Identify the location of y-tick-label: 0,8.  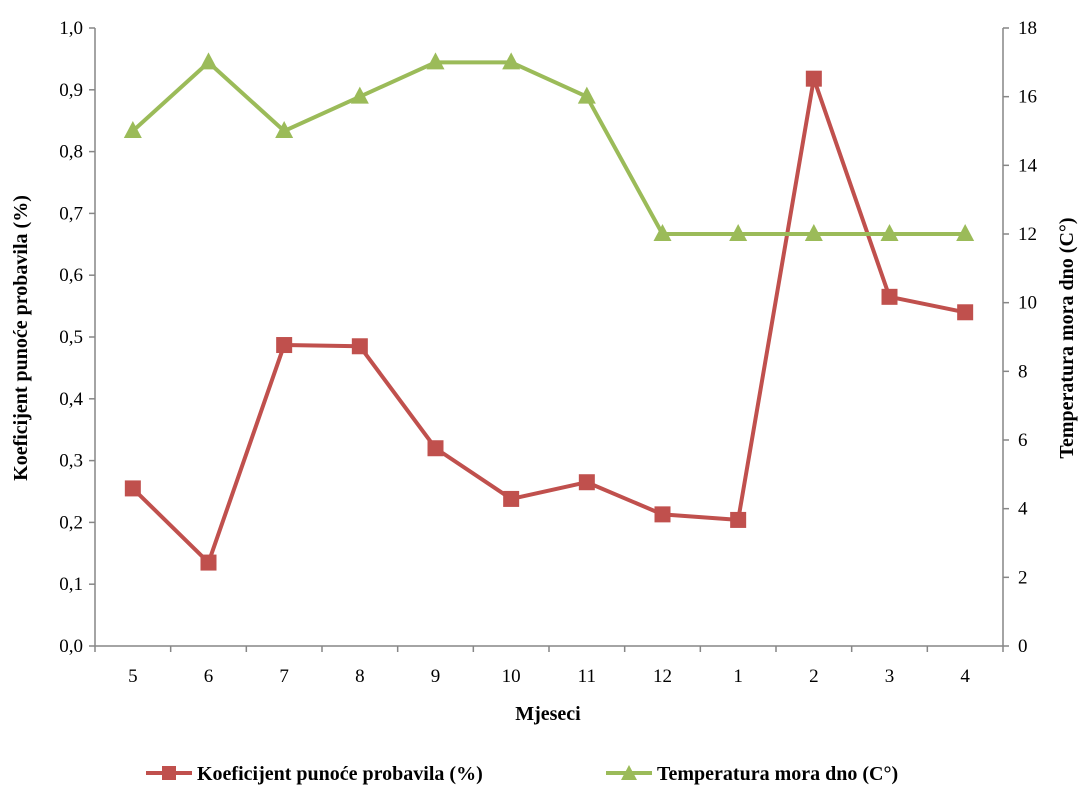
(71, 152).